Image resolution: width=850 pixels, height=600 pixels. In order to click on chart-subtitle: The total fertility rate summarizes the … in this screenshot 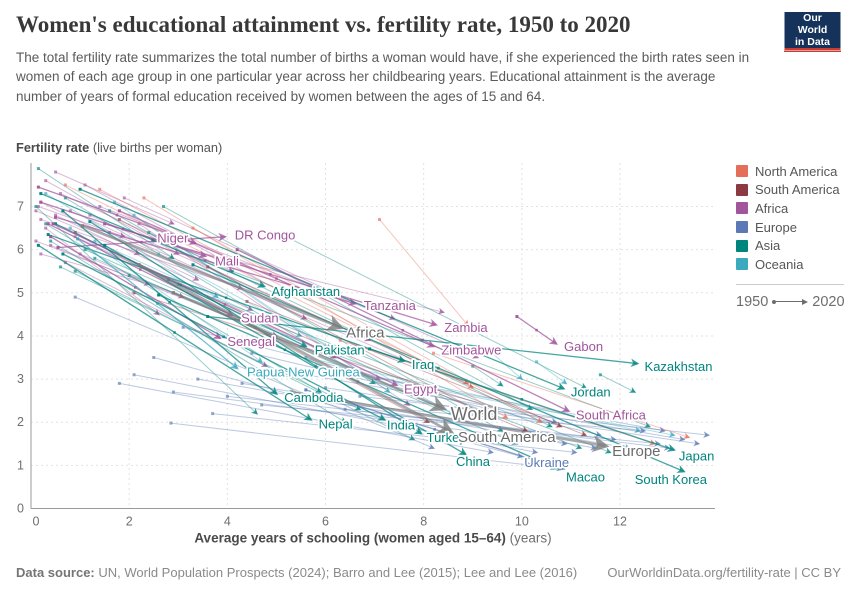, I will do `click(383, 77)`.